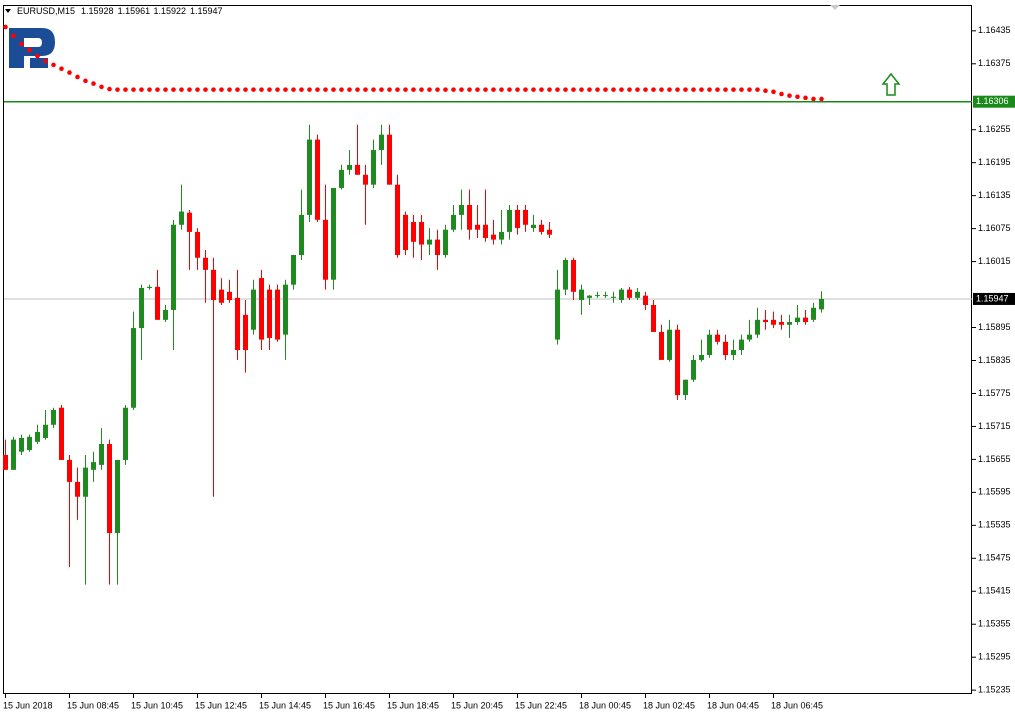  What do you see at coordinates (46, 11) in the screenshot?
I see `symbol: EURUSD,M15` at bounding box center [46, 11].